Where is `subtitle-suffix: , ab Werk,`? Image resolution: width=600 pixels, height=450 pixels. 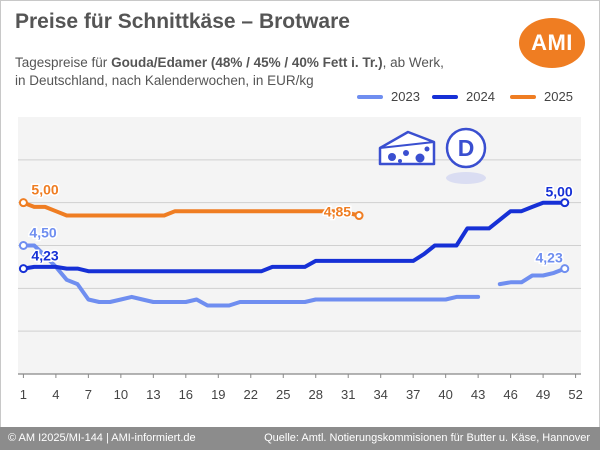
subtitle-suffix: , ab Werk, is located at coordinates (413, 62).